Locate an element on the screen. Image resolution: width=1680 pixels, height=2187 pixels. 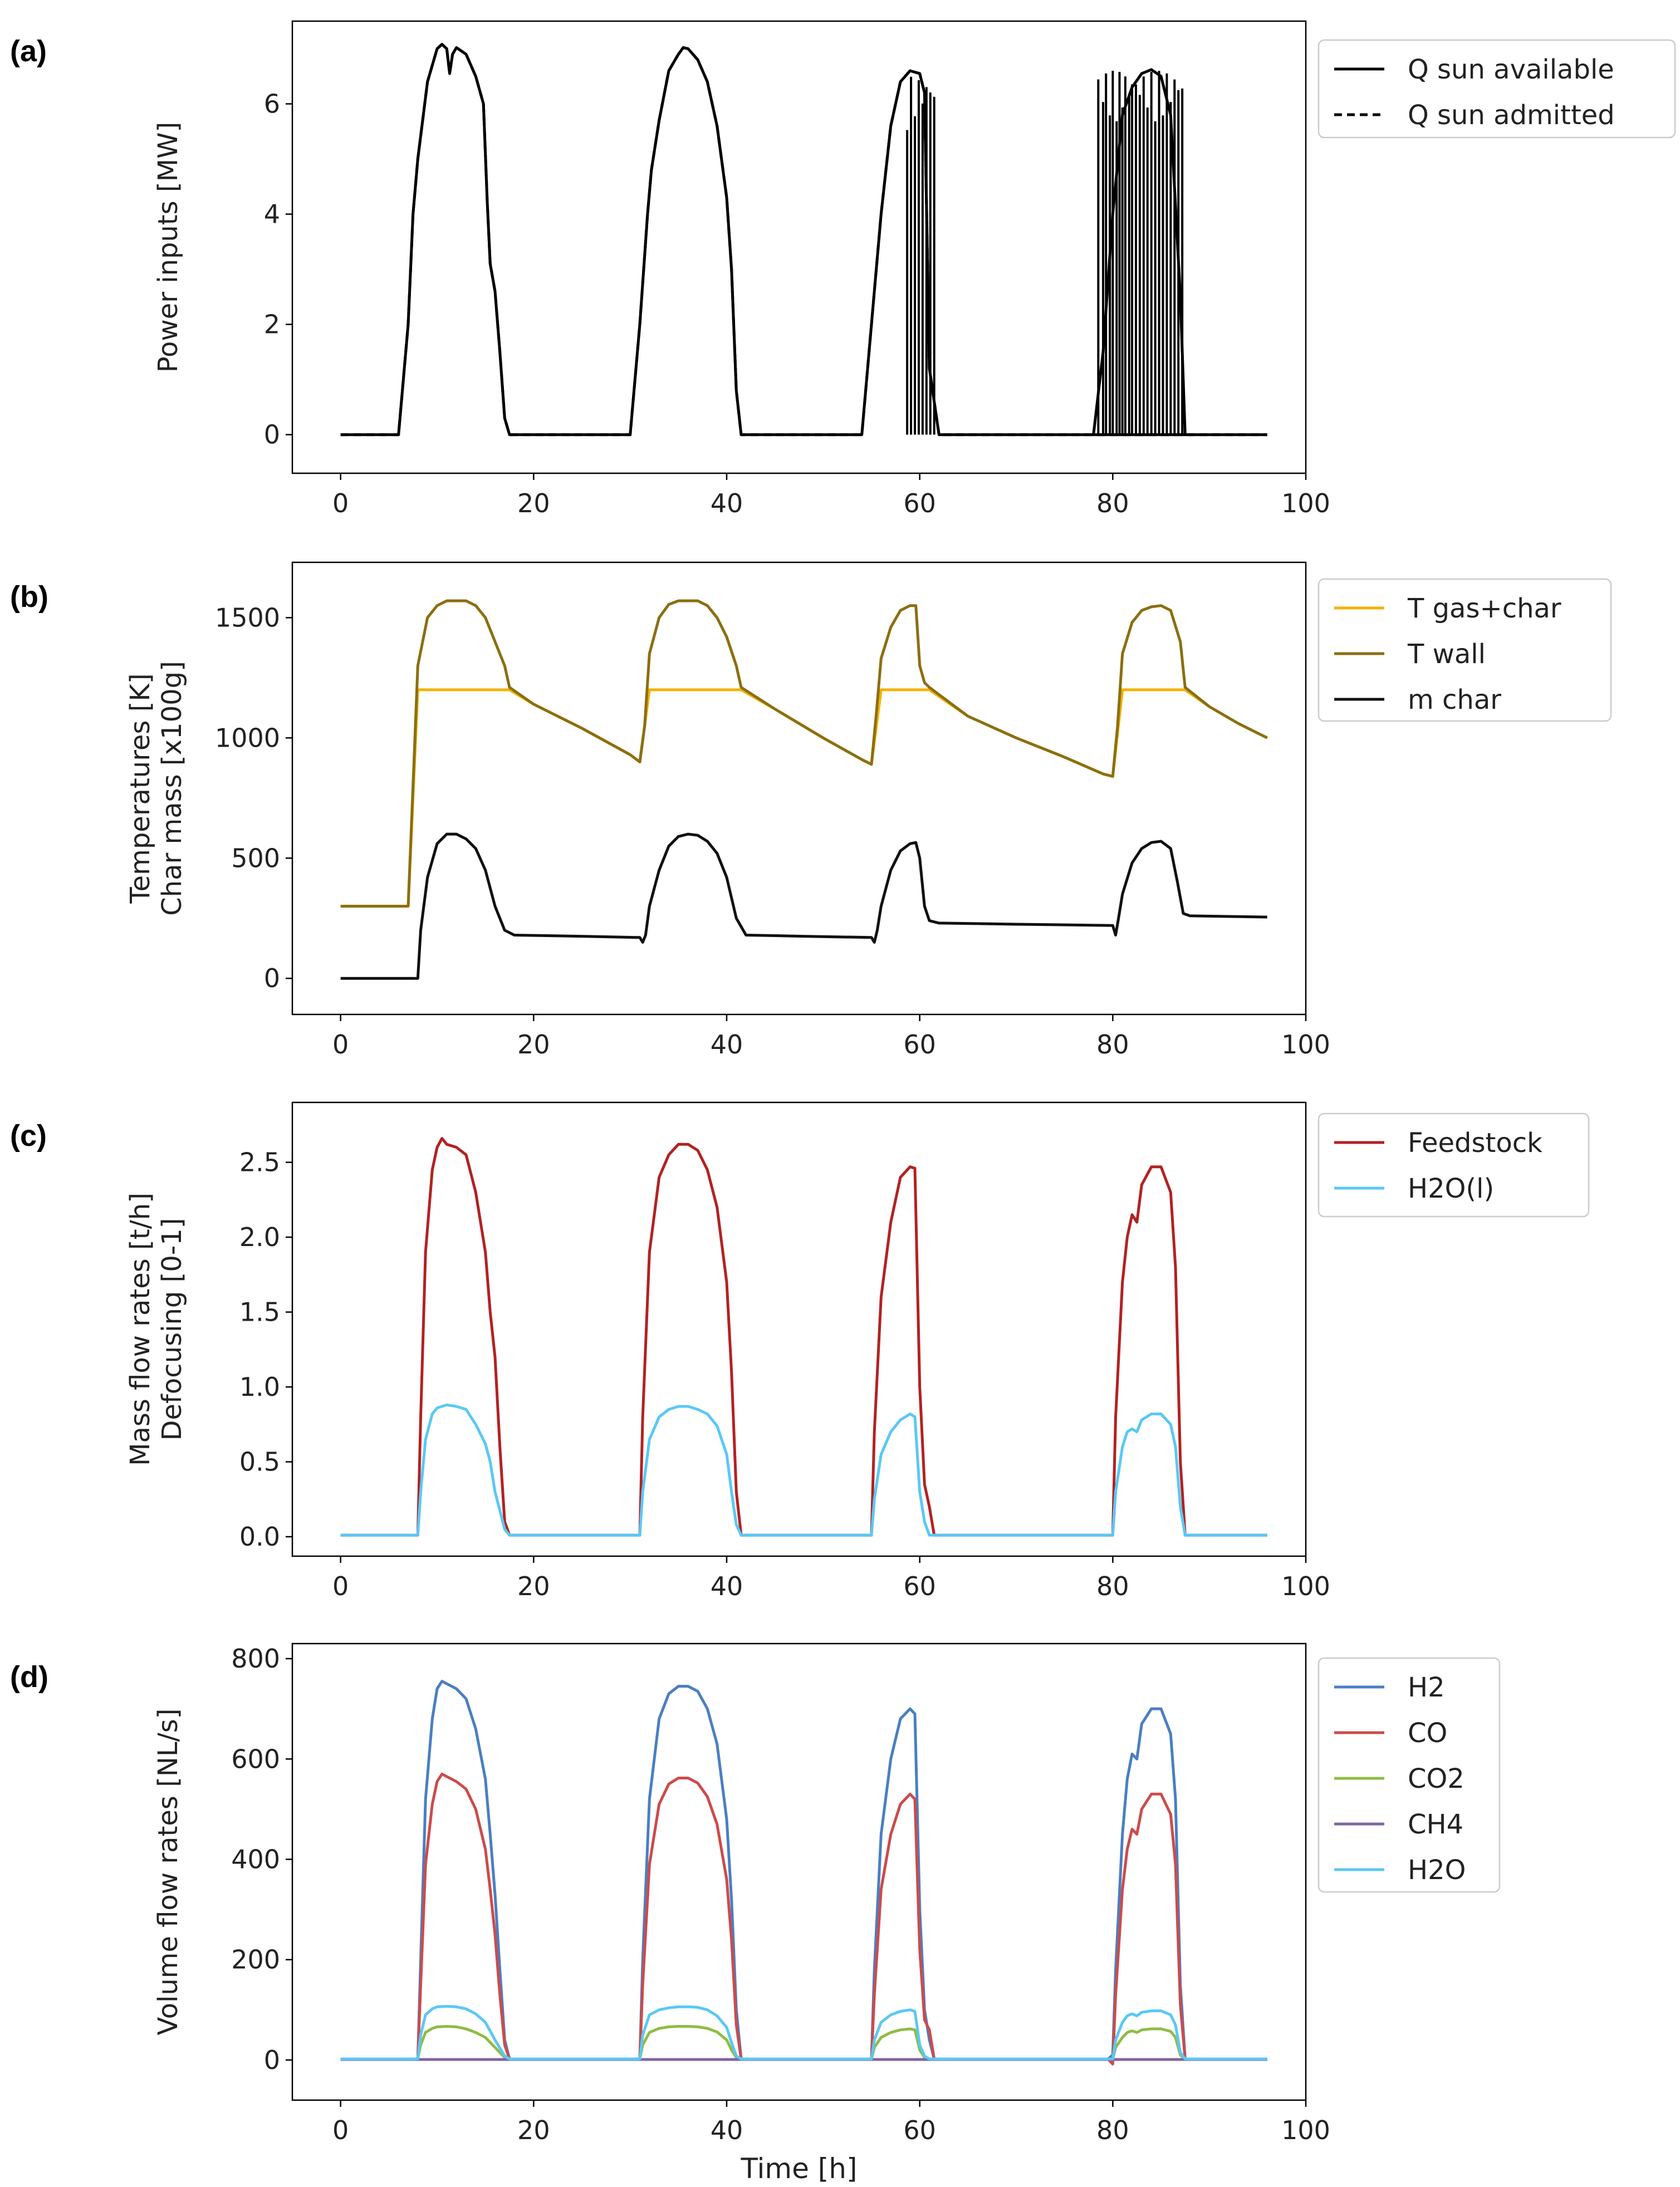
y-tick-label: 2.5 is located at coordinates (259, 1163).